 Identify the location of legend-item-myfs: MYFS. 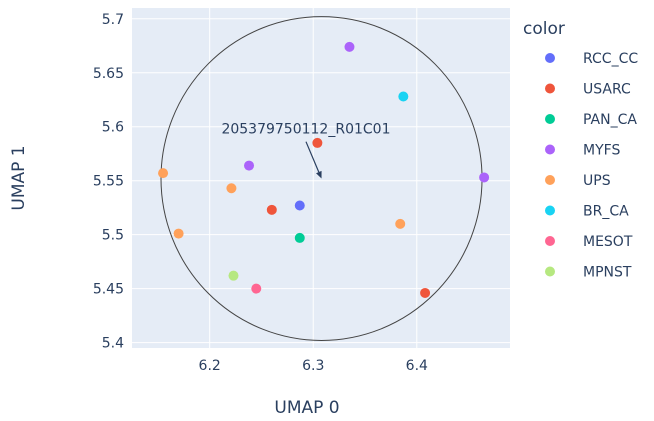
(582, 151).